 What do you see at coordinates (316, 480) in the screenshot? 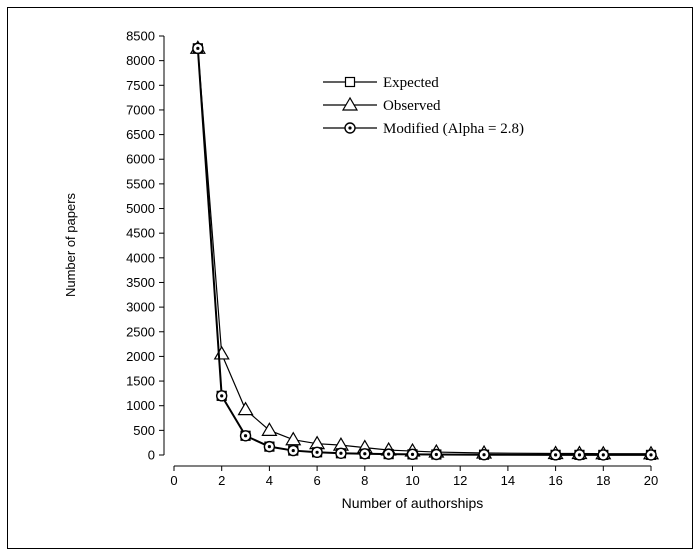
I see `x-tick-label: 6` at bounding box center [316, 480].